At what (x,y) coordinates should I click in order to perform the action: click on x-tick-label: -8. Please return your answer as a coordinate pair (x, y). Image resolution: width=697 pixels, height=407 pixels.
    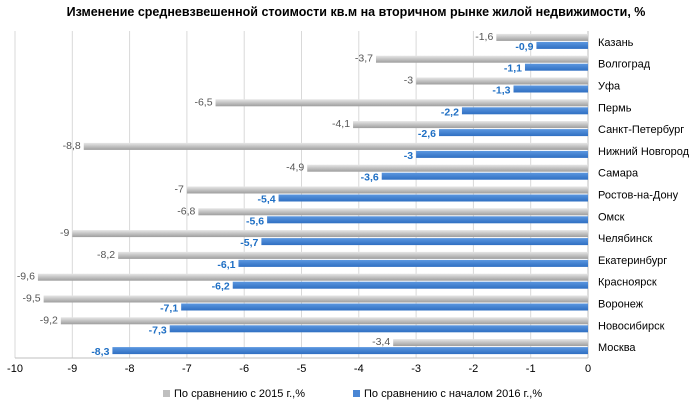
    Looking at the image, I should click on (130, 369).